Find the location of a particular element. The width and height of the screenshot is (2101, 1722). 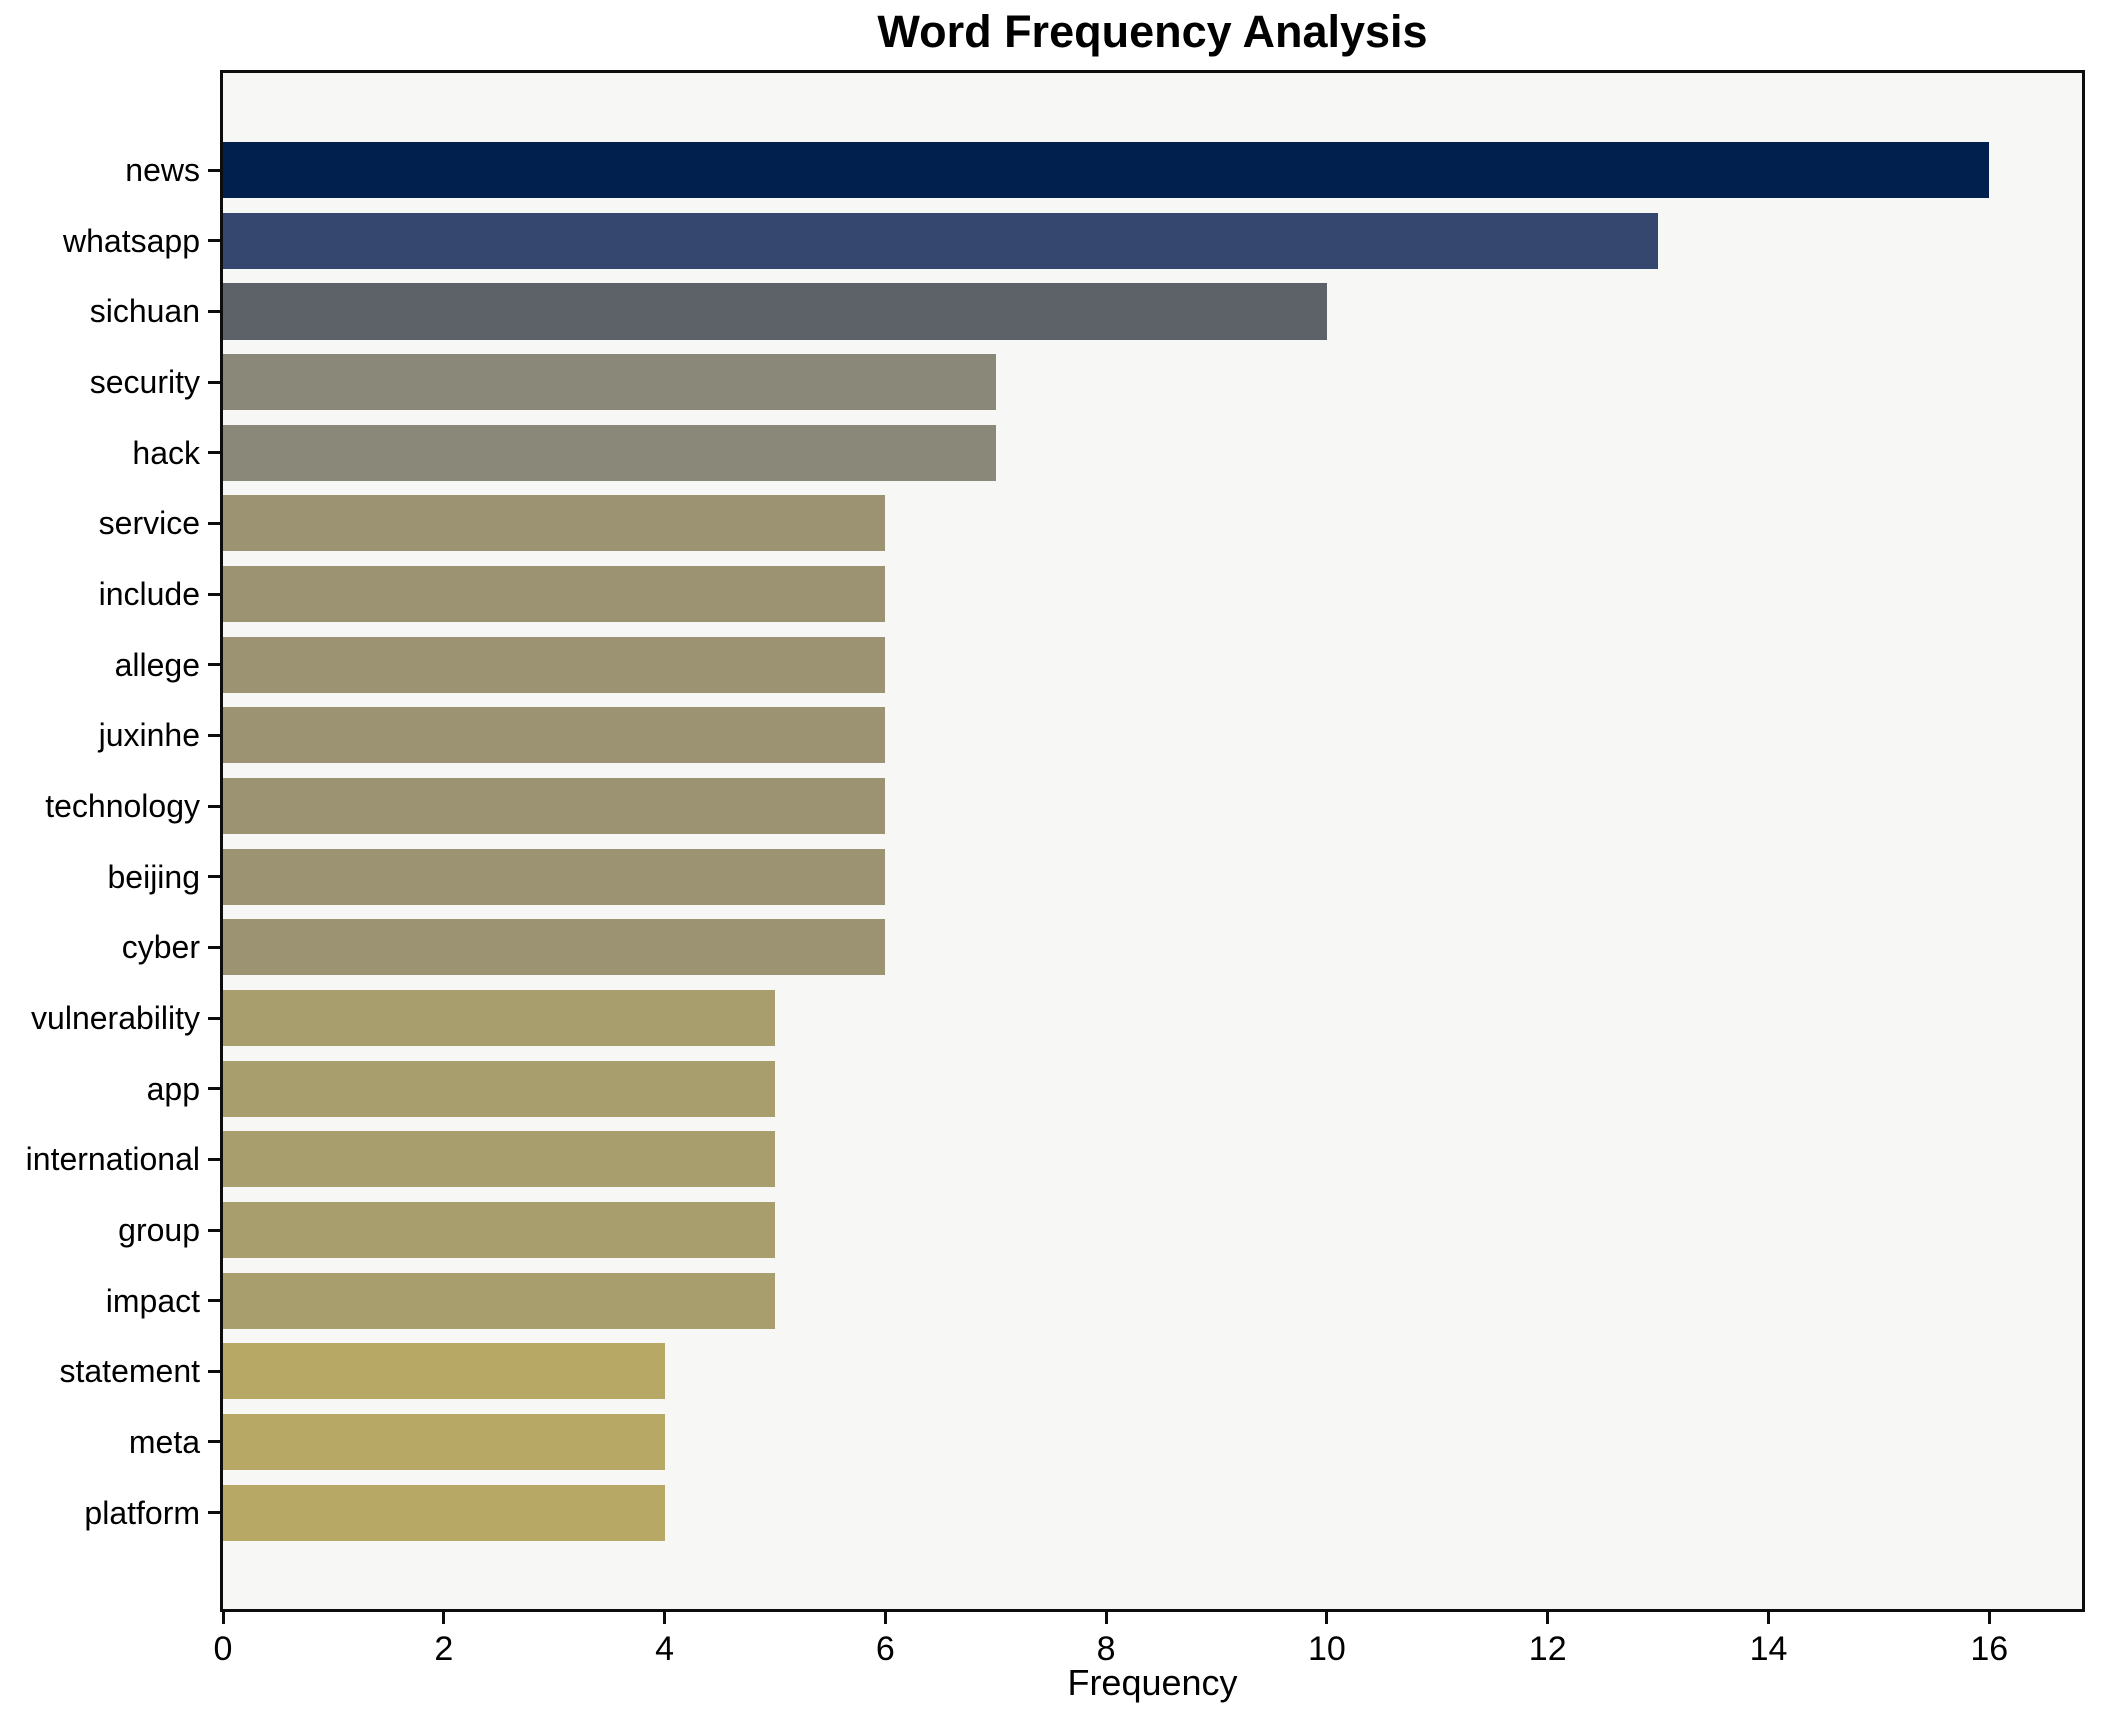

bar-international is located at coordinates (499, 1159).